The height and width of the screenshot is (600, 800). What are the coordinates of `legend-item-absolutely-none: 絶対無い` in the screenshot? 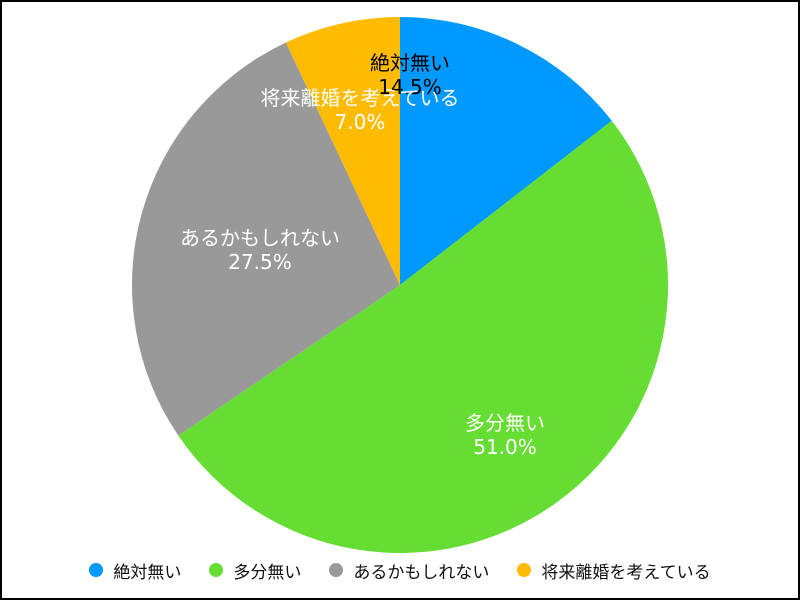 It's located at (135, 570).